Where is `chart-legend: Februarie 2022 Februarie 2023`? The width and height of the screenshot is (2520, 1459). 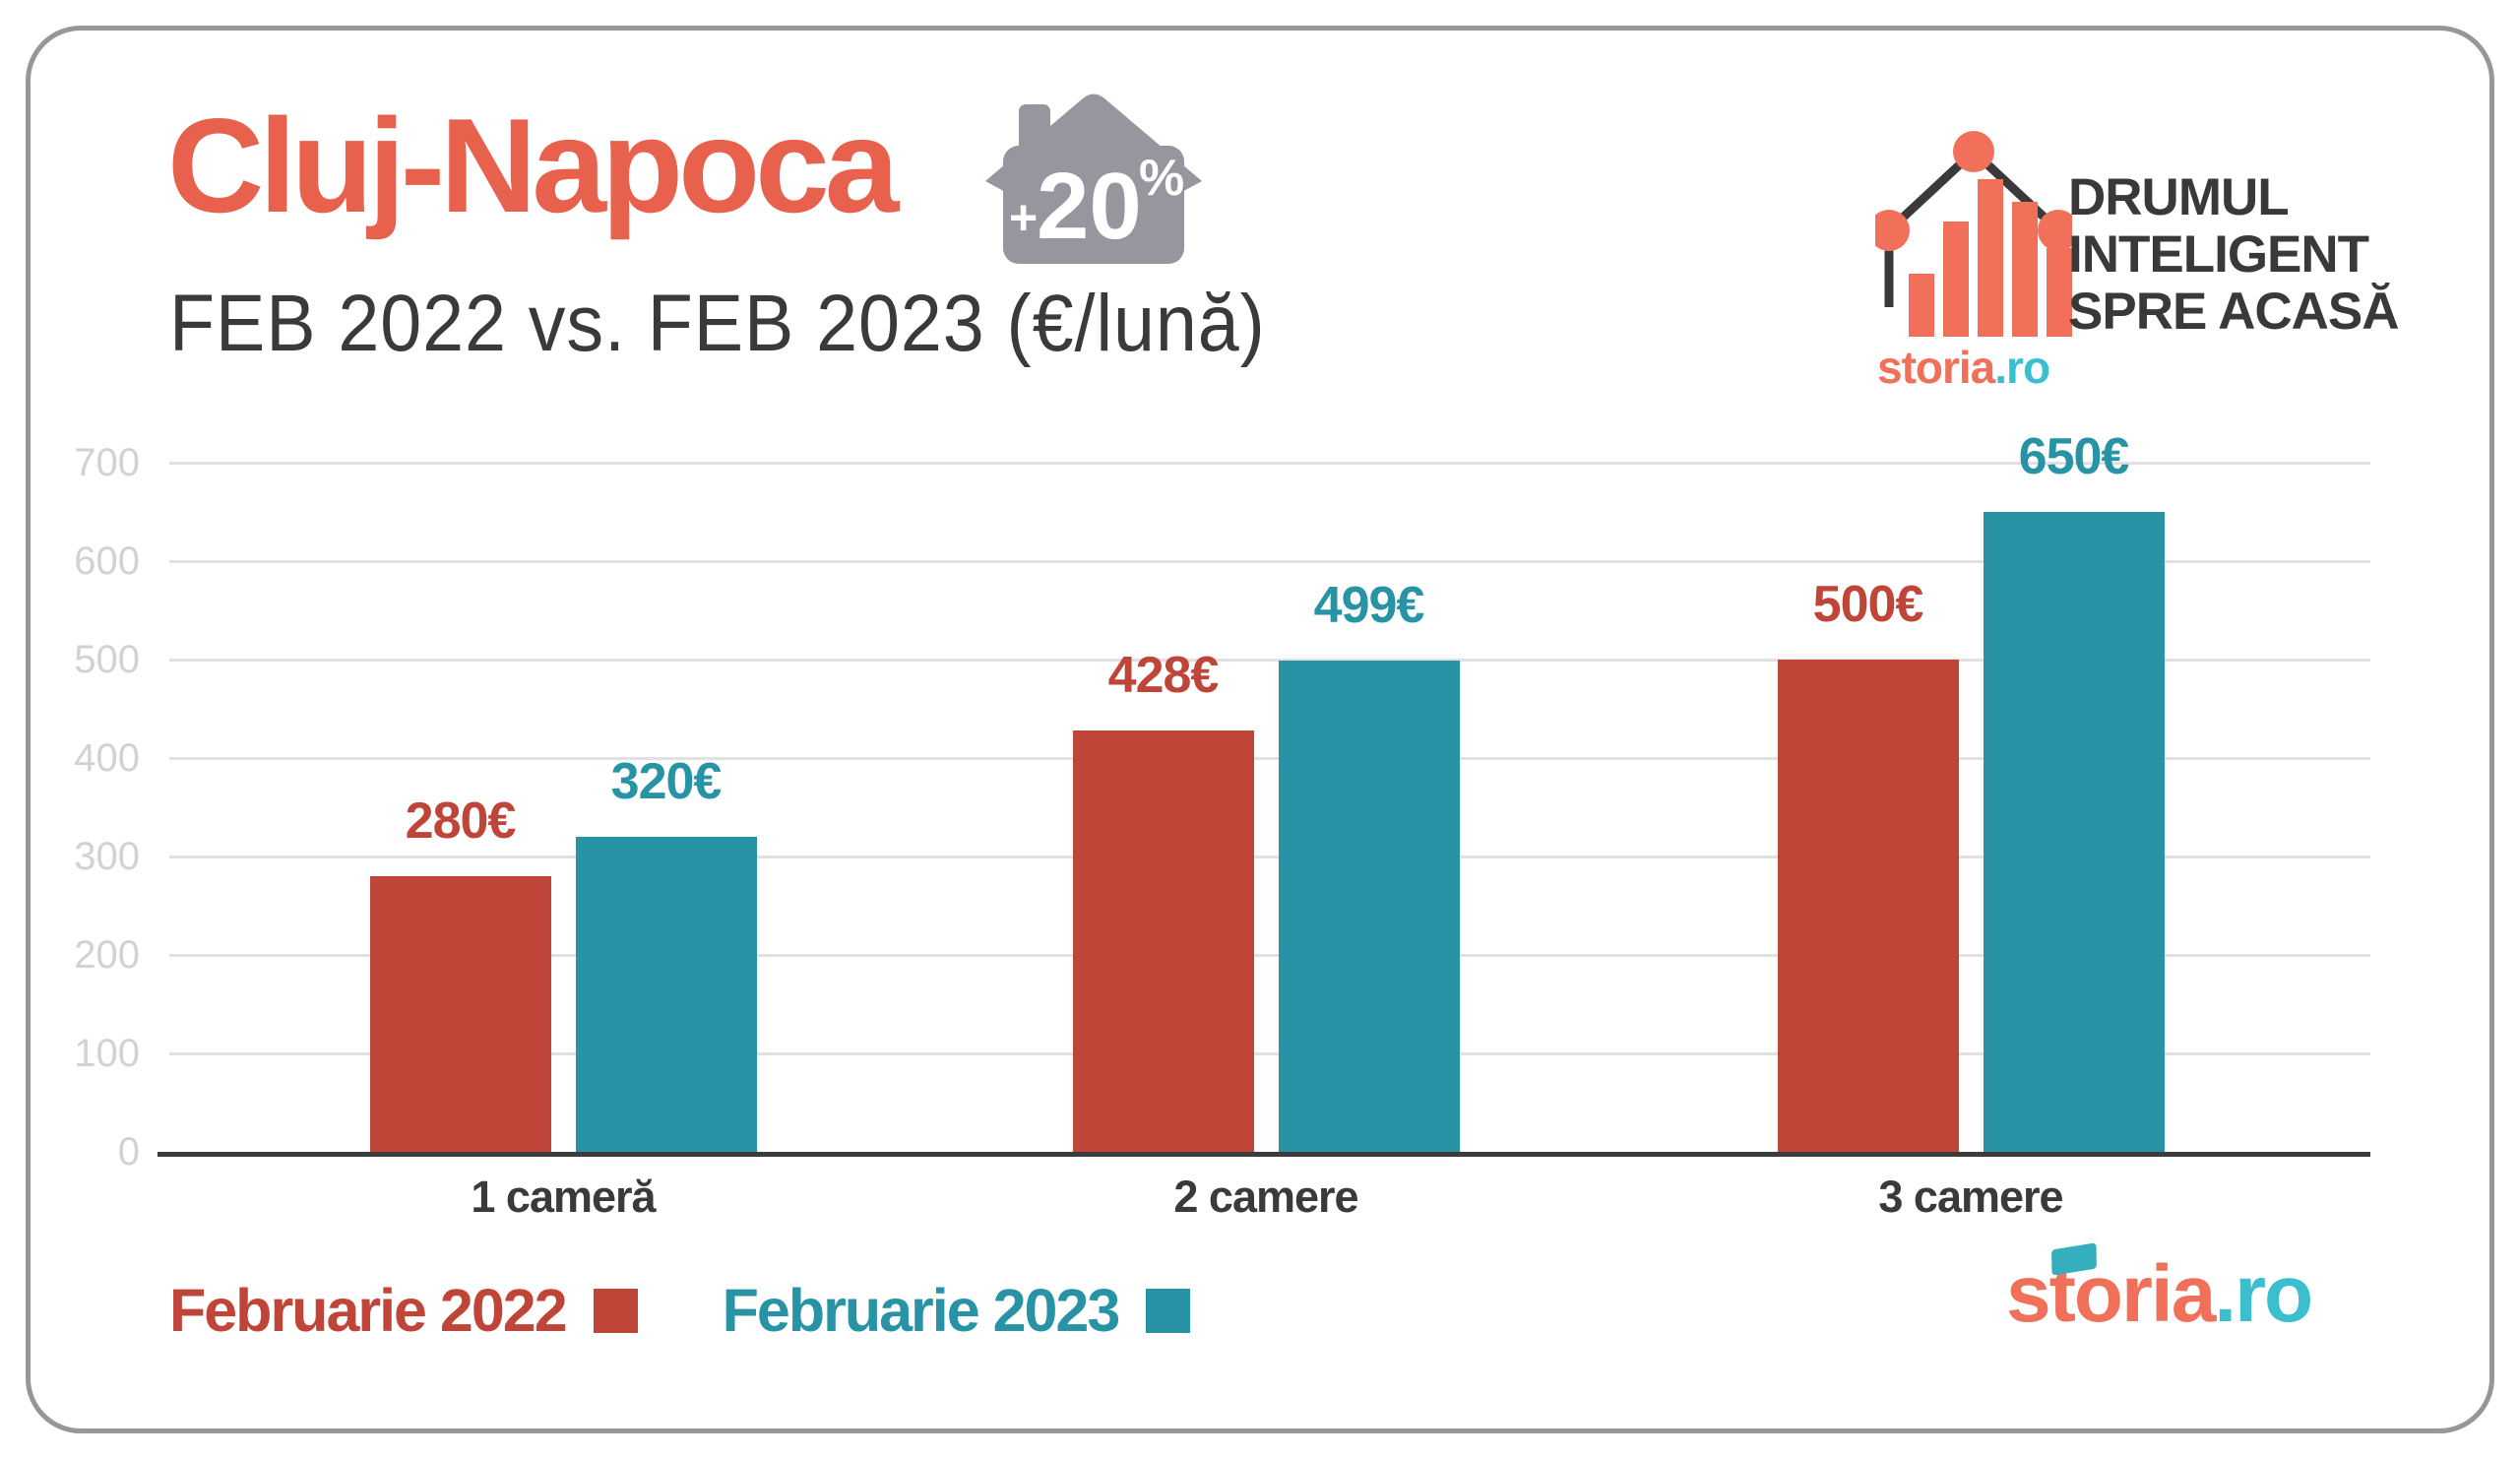 chart-legend: Februarie 2022 Februarie 2023 is located at coordinates (722, 1310).